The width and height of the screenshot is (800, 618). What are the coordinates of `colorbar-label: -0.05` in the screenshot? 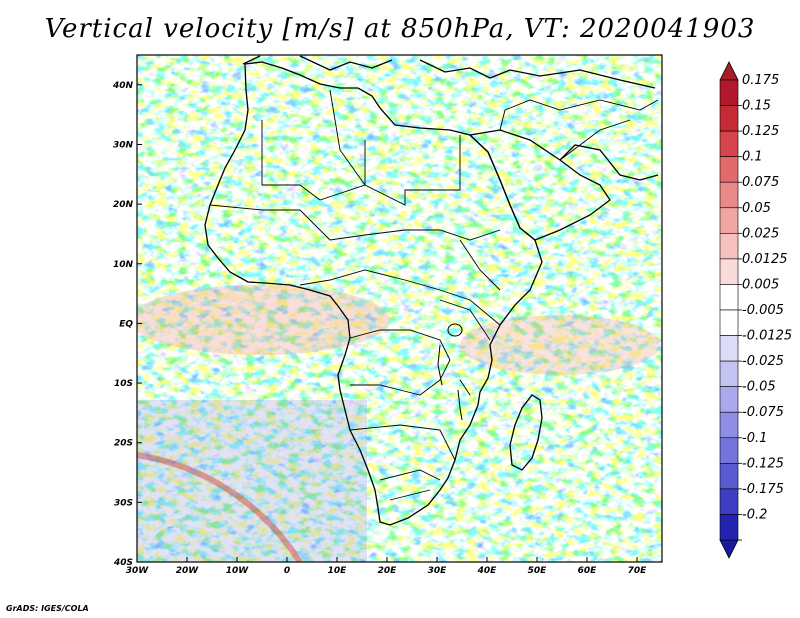 It's located at (759, 387).